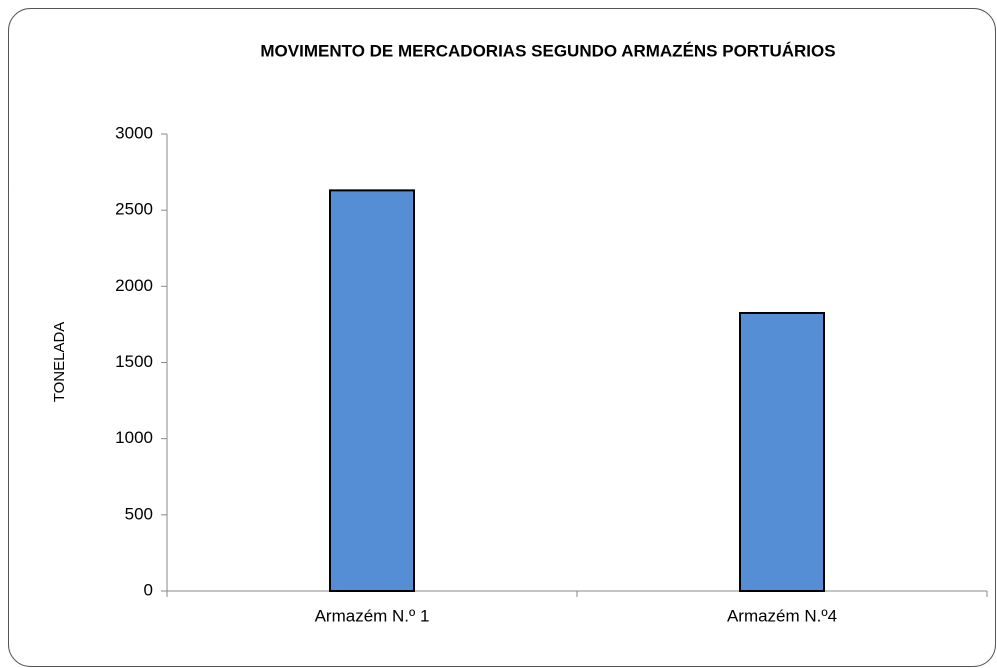 This screenshot has width=997, height=668. I want to click on y-tick-label: 3000, so click(134, 132).